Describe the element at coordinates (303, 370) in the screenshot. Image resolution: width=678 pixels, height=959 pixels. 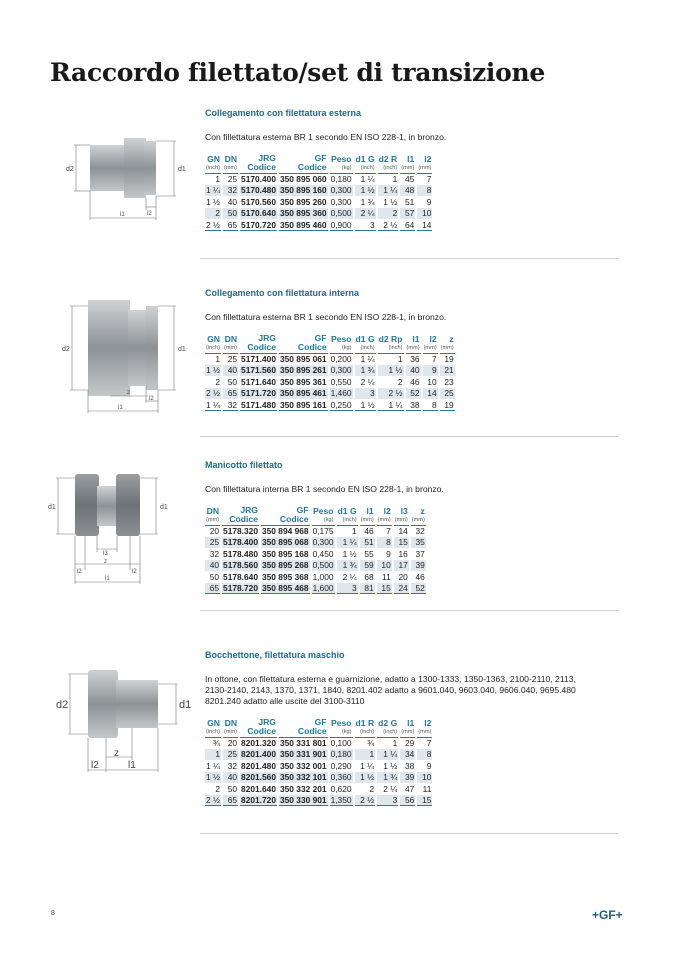
I see `table-cell: 350 895 261` at that location.